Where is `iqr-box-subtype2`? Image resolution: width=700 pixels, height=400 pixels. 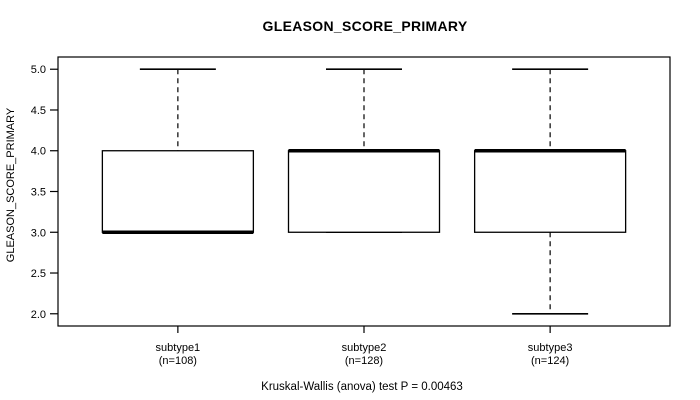 iqr-box-subtype2 is located at coordinates (364, 191).